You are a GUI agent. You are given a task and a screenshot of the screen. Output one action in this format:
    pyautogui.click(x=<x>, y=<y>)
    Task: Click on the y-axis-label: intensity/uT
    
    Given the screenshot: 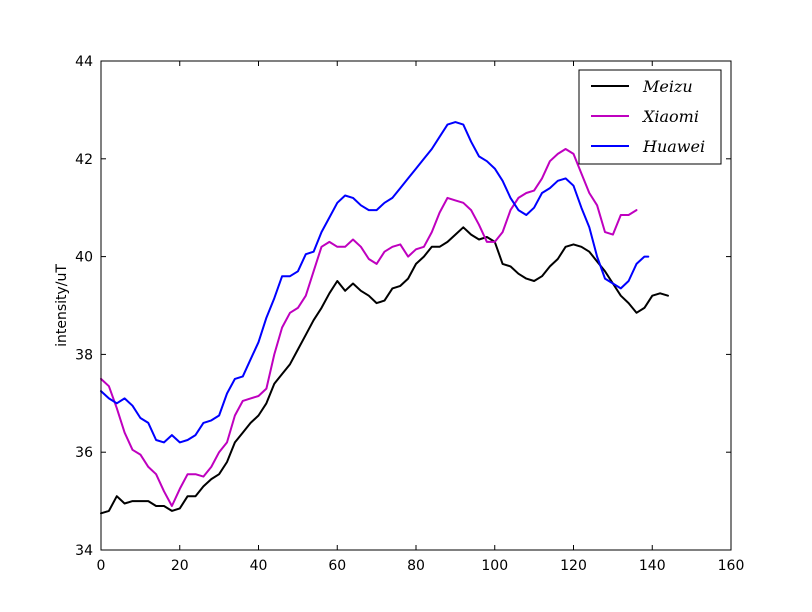 What is the action you would take?
    pyautogui.click(x=62, y=305)
    